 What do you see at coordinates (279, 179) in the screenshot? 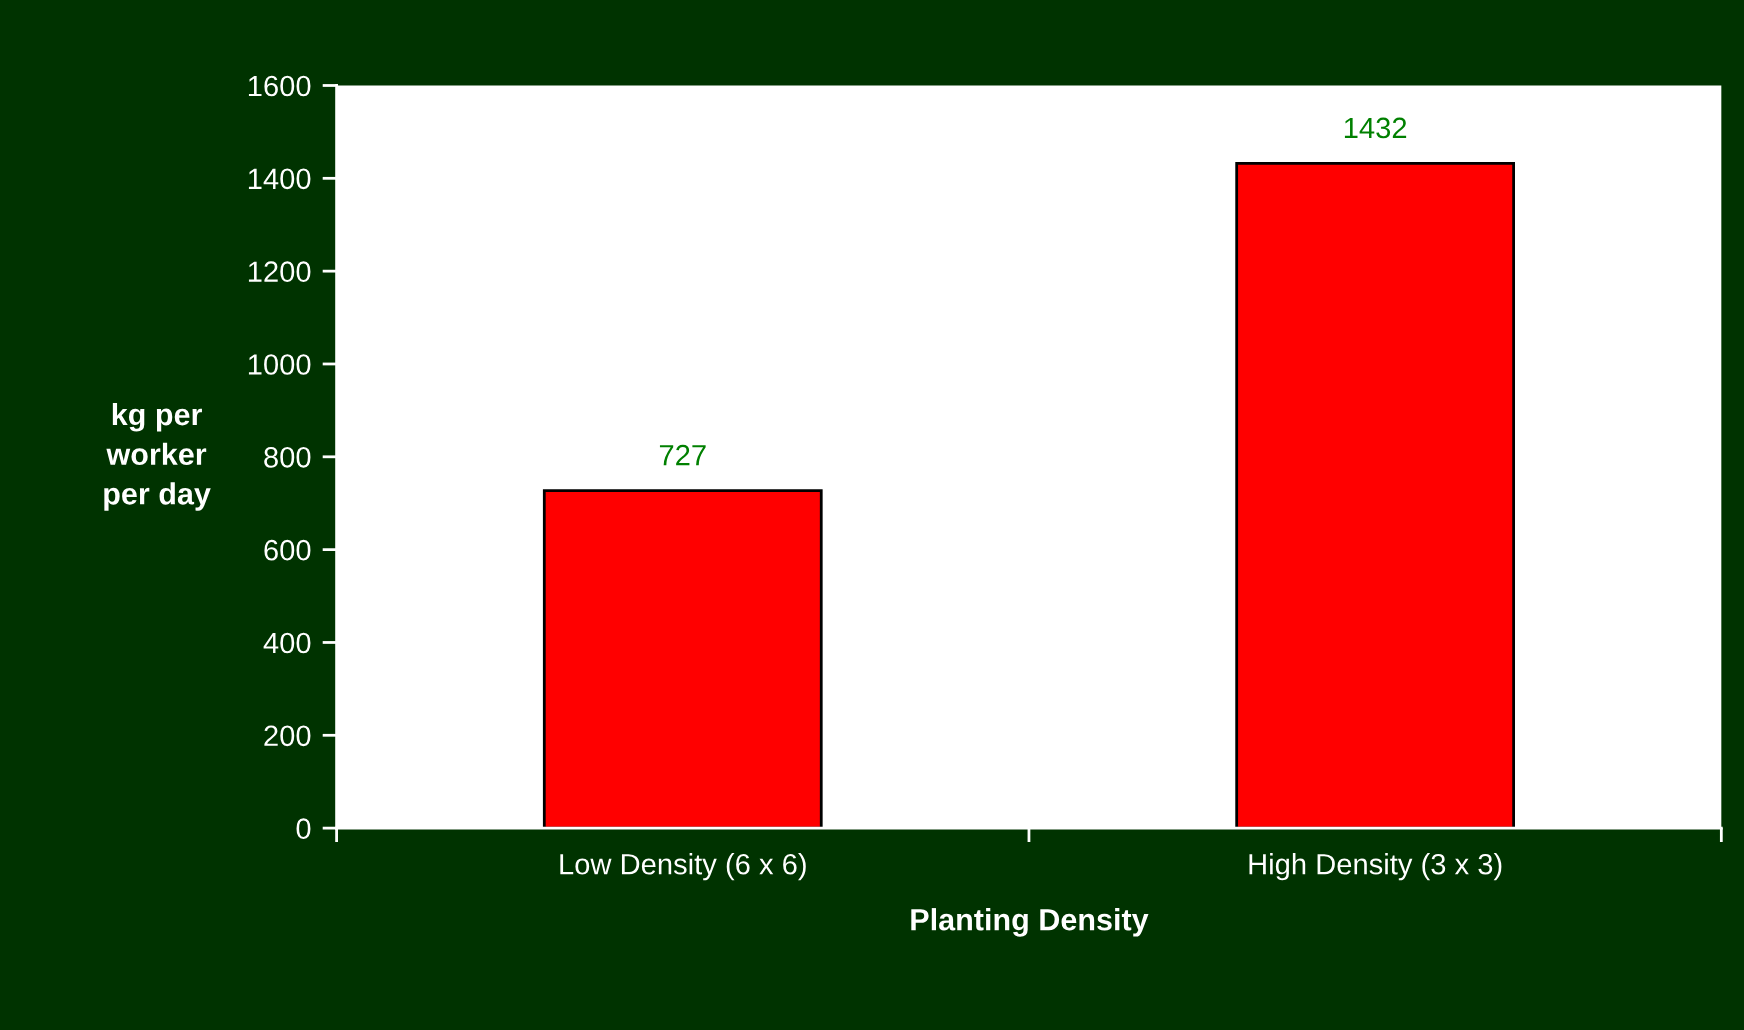
I see `y-tick-label: 1400` at bounding box center [279, 179].